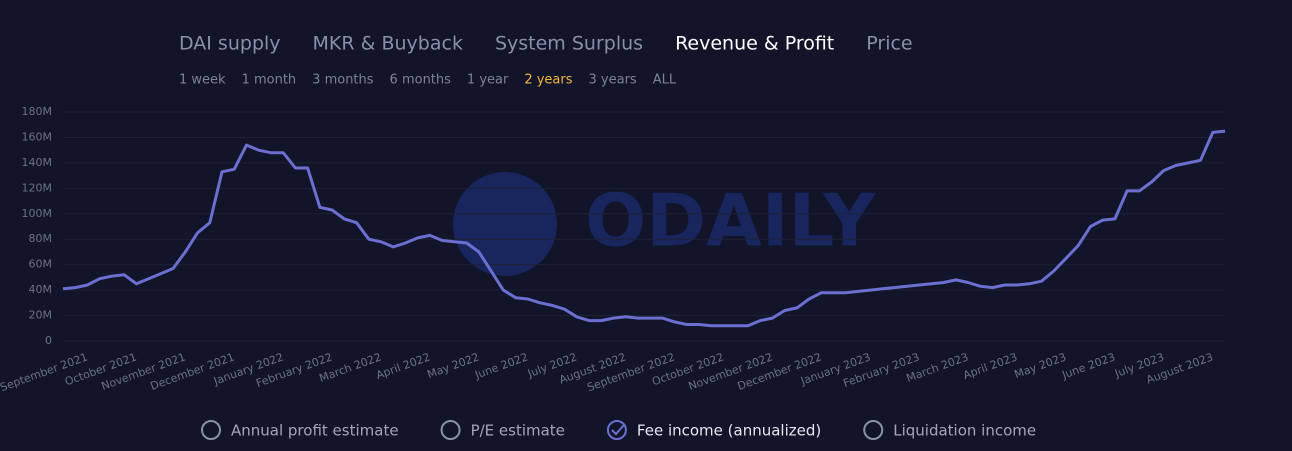 The width and height of the screenshot is (1292, 451). What do you see at coordinates (315, 431) in the screenshot?
I see `legend-label: Annual profit estimate` at bounding box center [315, 431].